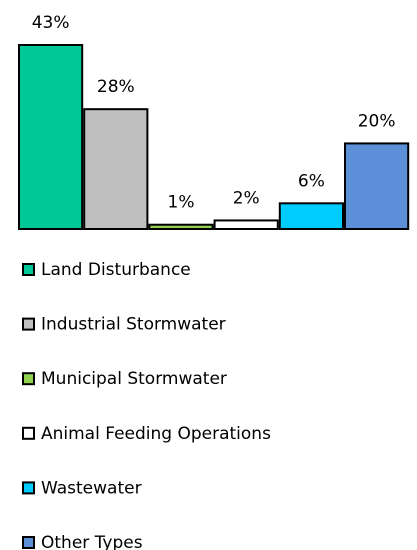 The image size is (417, 550). What do you see at coordinates (246, 198) in the screenshot?
I see `value-label: 2%` at bounding box center [246, 198].